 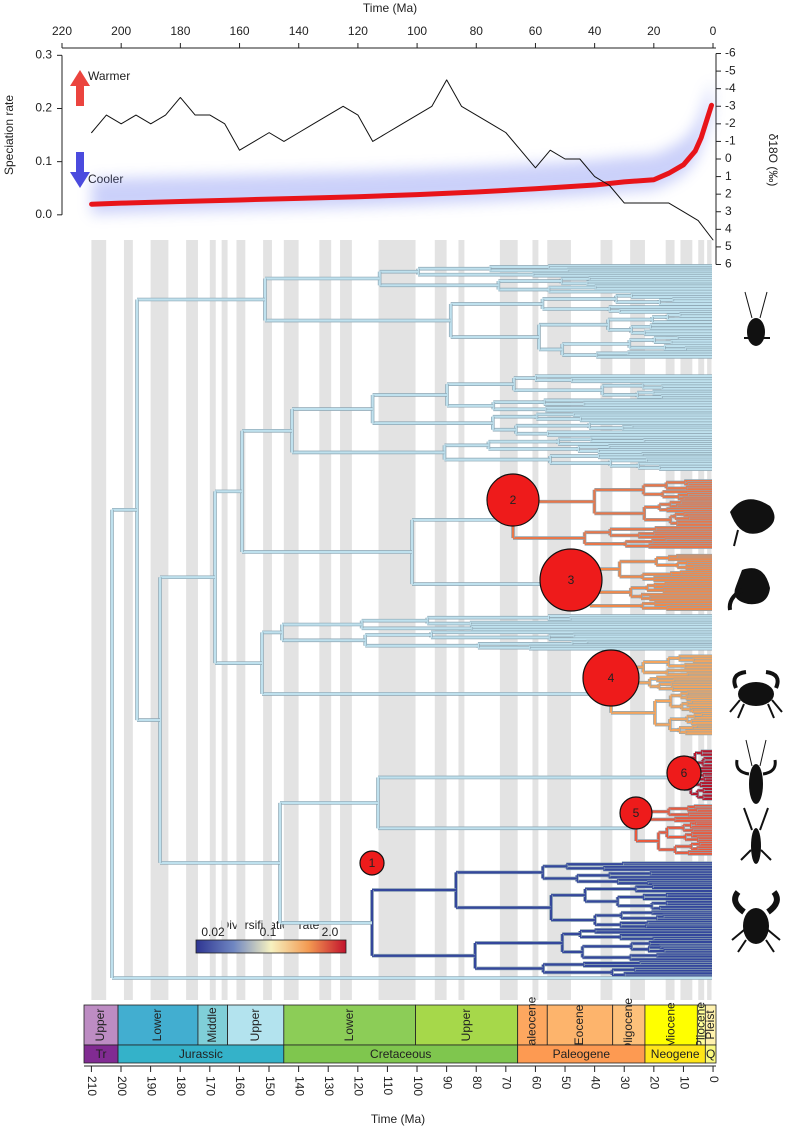 I want to click on colorbar, so click(x=271, y=946).